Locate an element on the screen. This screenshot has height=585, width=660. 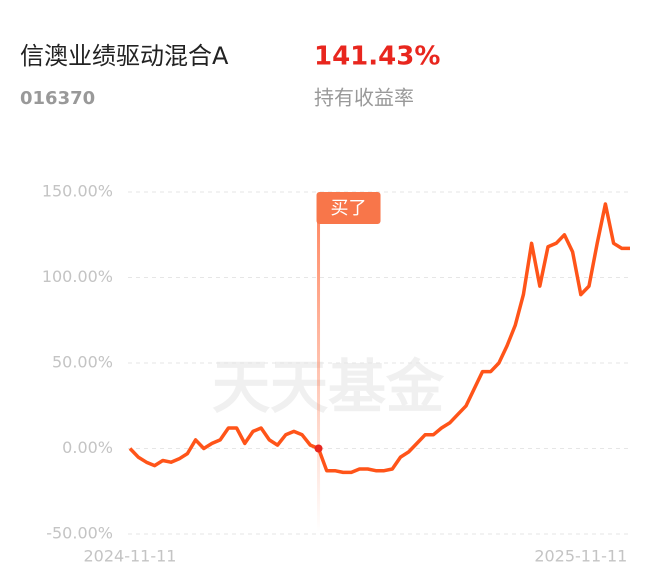
fund-name: 信澳业绩驱动混合A is located at coordinates (124, 56).